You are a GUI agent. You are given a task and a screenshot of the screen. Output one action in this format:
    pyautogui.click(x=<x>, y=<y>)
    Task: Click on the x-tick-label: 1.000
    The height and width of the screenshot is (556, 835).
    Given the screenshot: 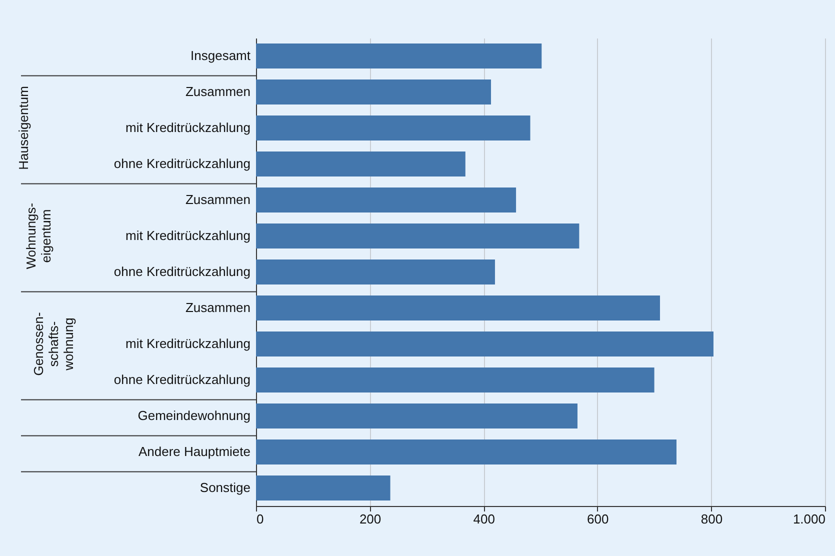 What is the action you would take?
    pyautogui.click(x=809, y=519)
    